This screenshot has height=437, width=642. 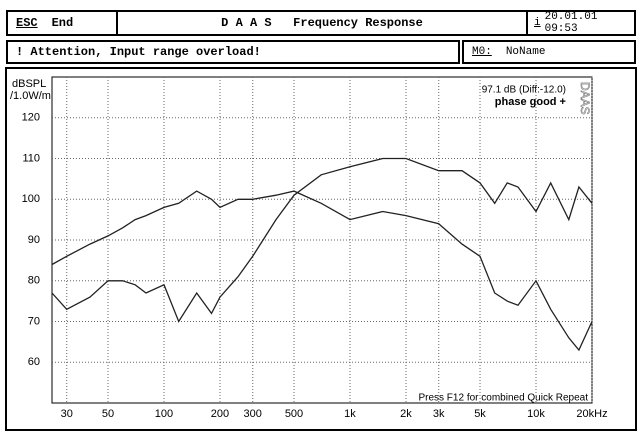 I want to click on key-label: End, so click(x=62, y=23).